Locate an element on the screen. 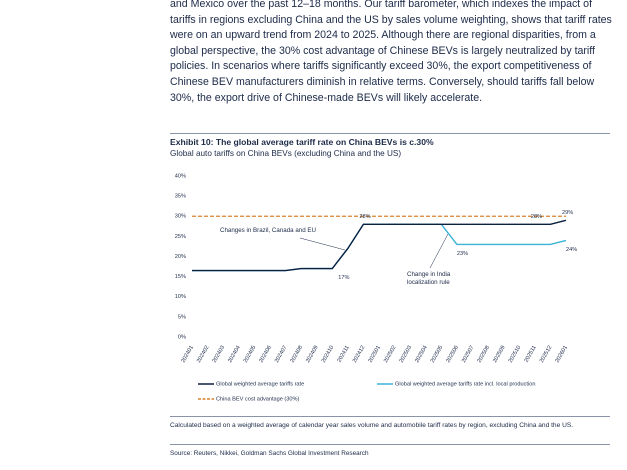 The image size is (627, 470). y-tick-label: 15% is located at coordinates (180, 277).